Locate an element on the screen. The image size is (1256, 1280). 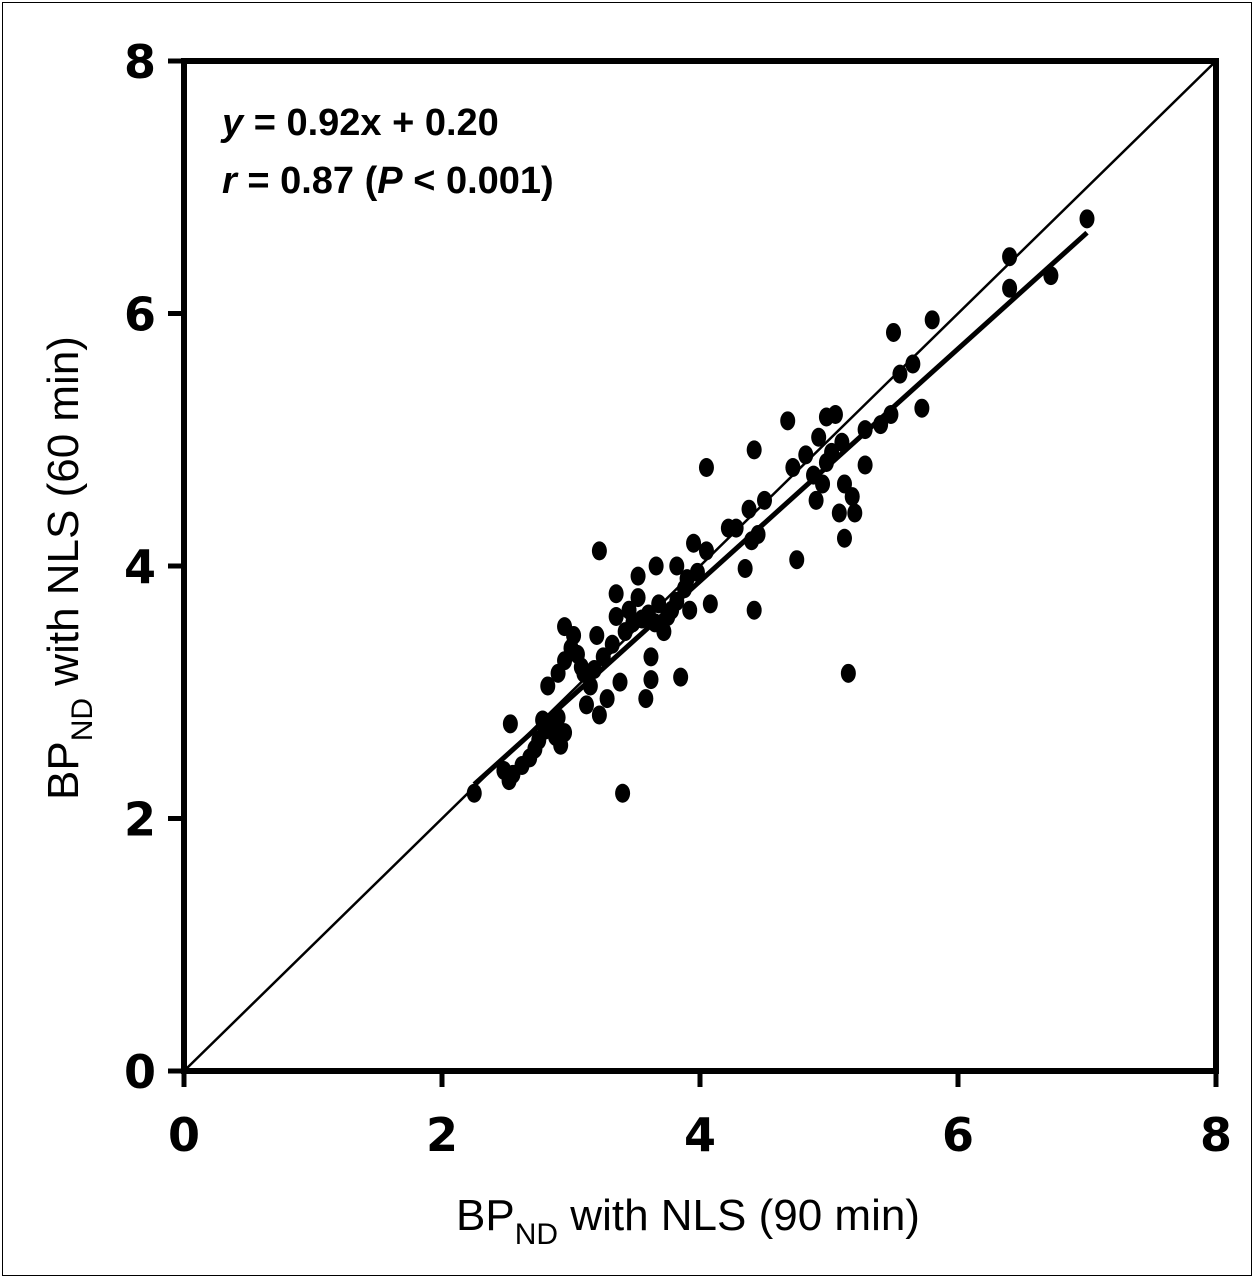
y-tick-label: 6 is located at coordinates (140, 315).